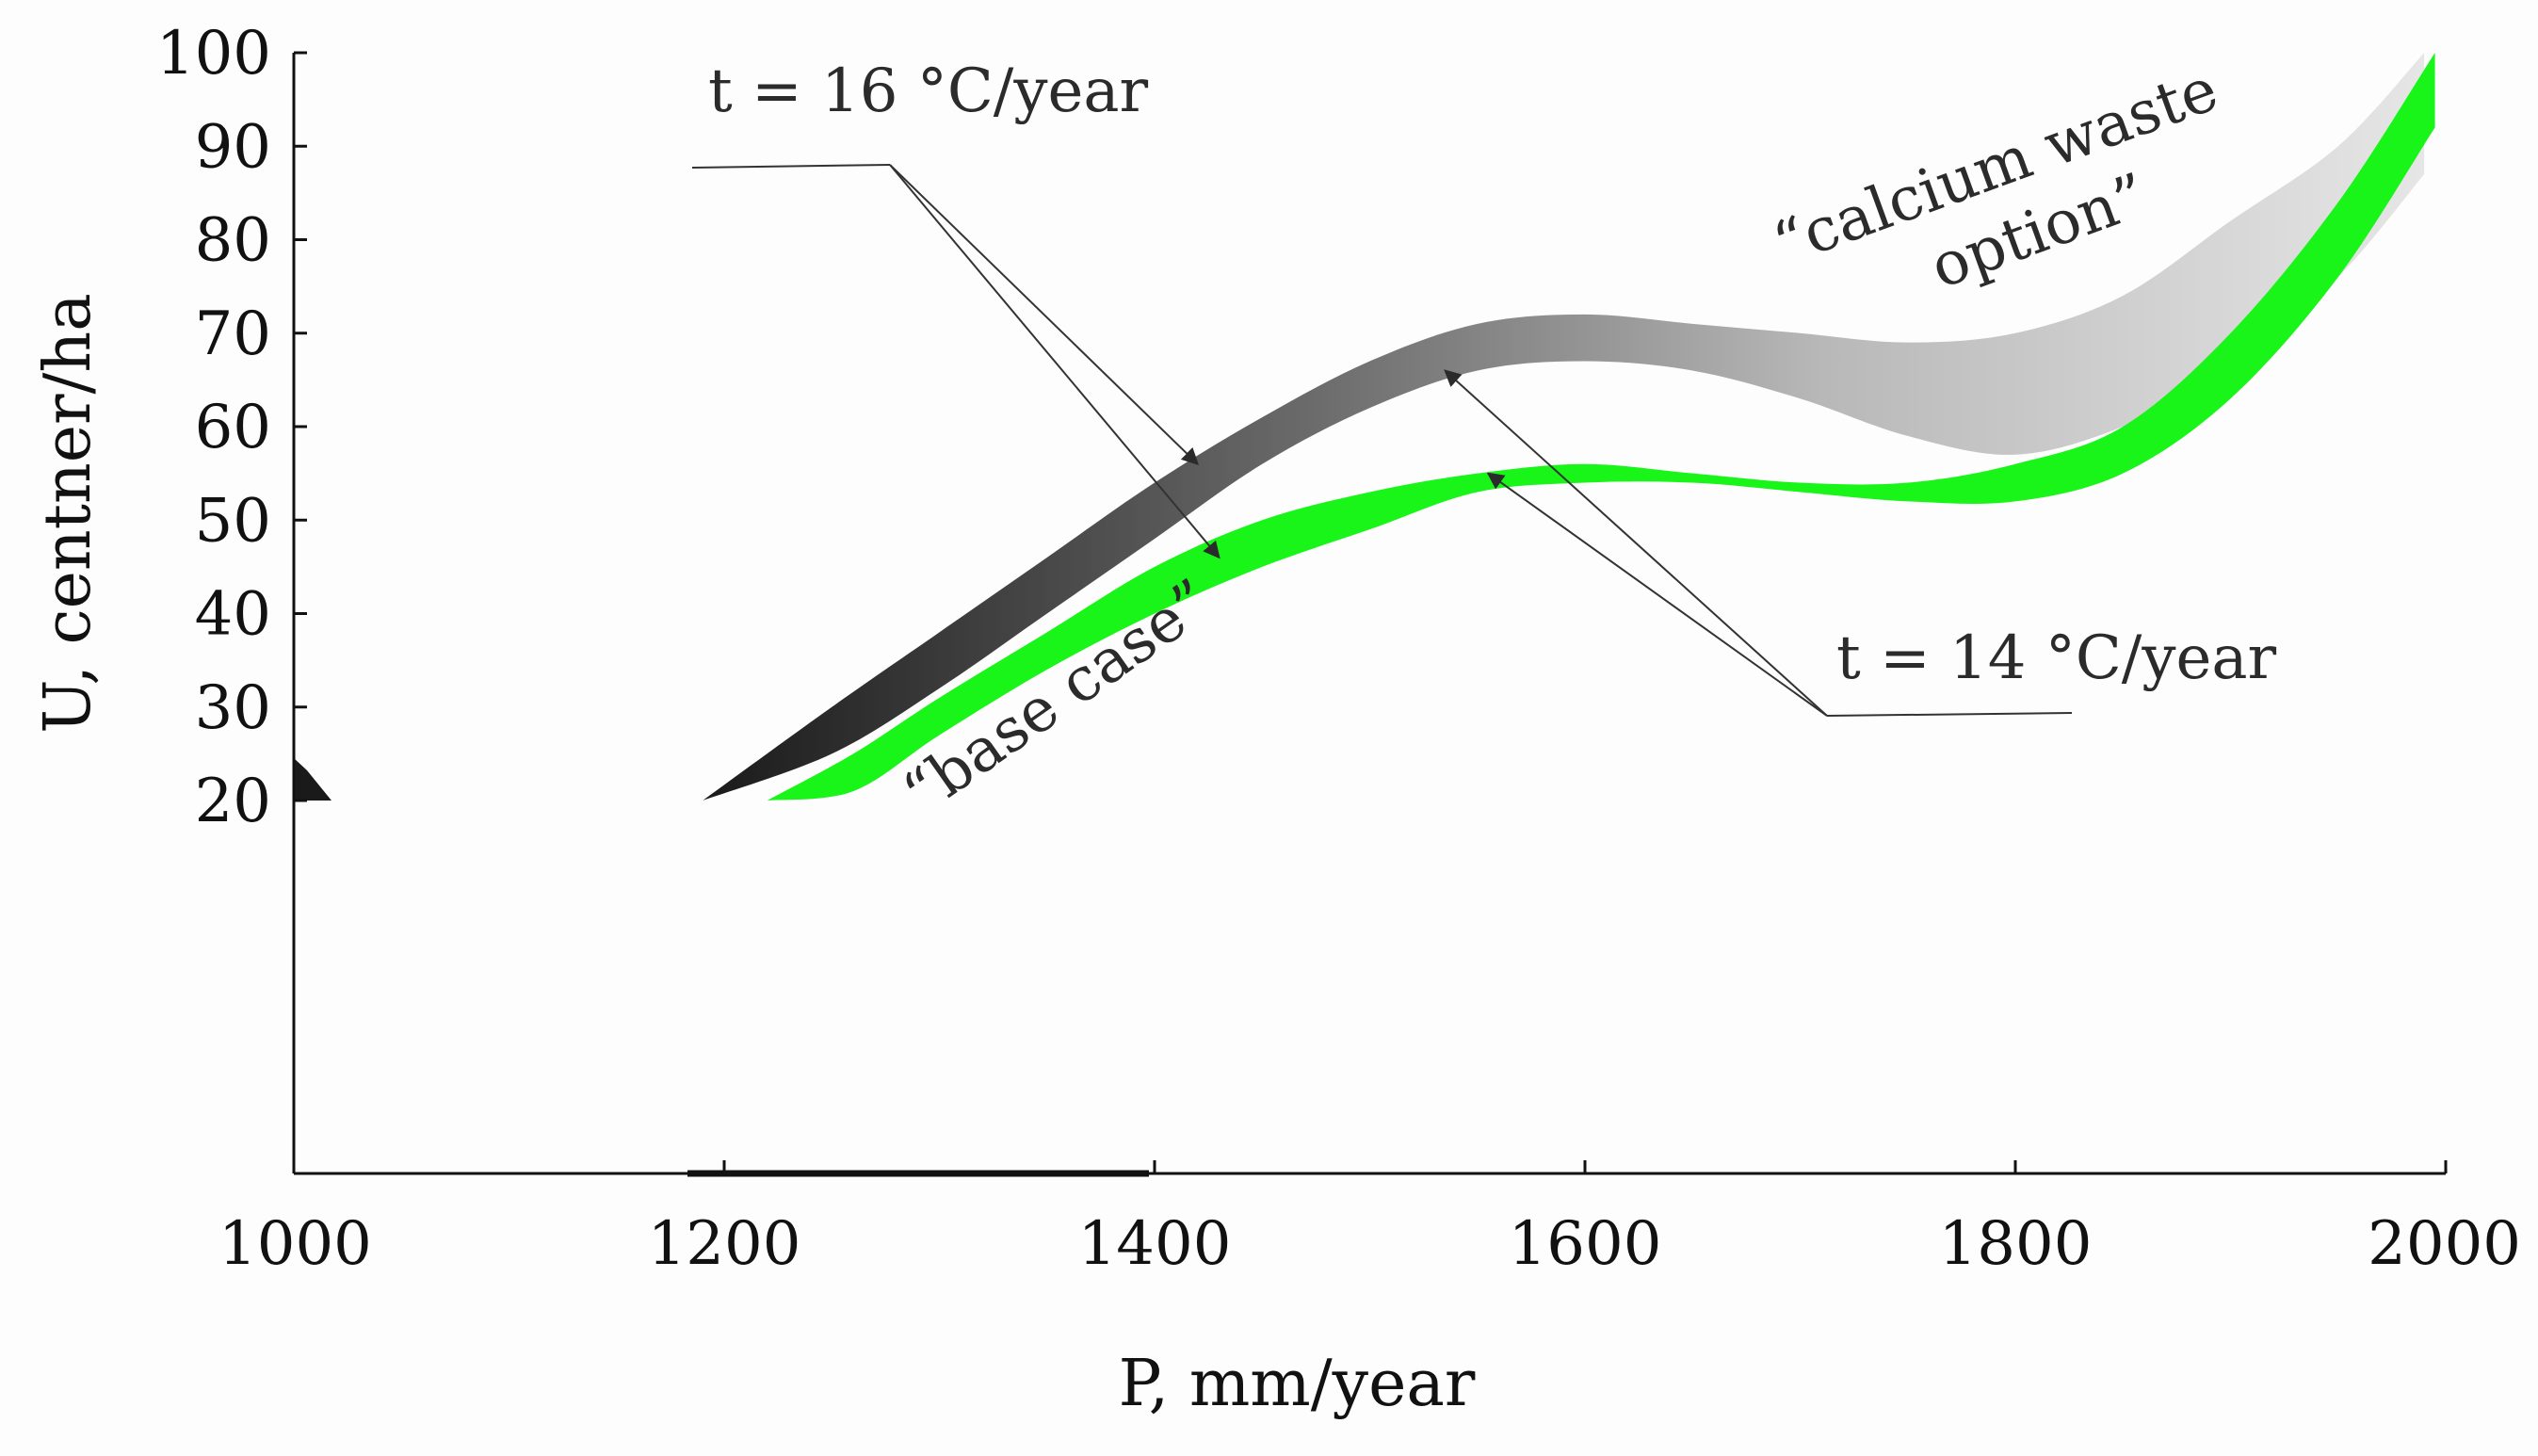  I want to click on y-ticks: 100 90 80 70 60 50 40 30 20, so click(231, 427).